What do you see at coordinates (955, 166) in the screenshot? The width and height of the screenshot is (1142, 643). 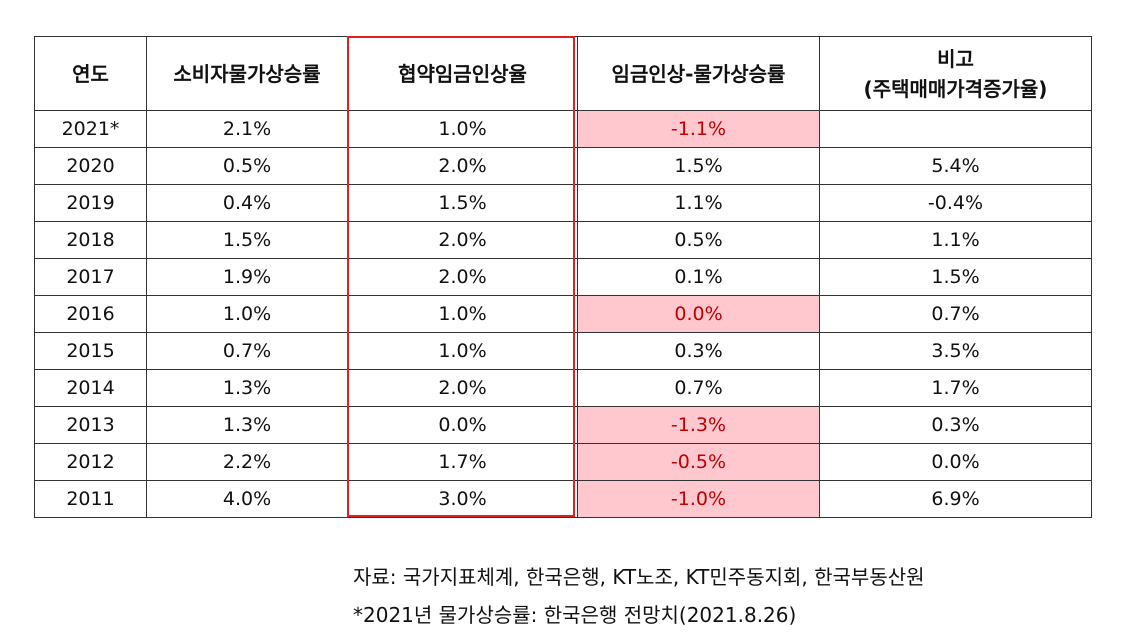 I see `cell-house: 5.4%` at bounding box center [955, 166].